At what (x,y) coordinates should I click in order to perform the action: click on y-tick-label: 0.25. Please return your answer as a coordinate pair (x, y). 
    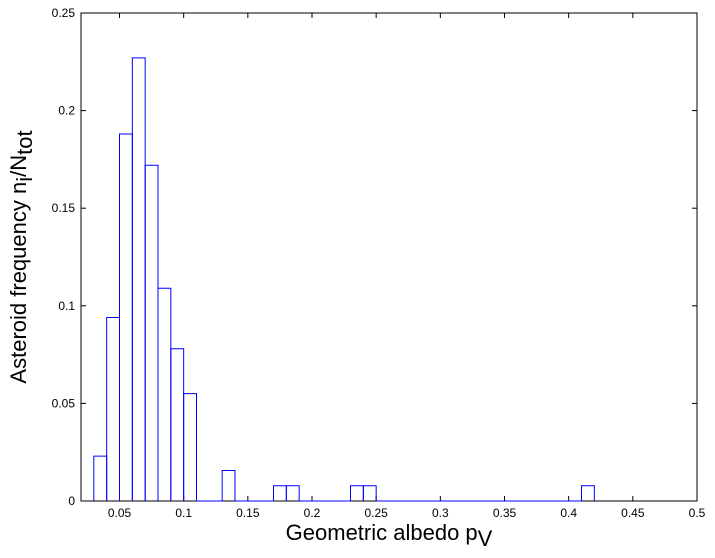
    Looking at the image, I should click on (64, 13).